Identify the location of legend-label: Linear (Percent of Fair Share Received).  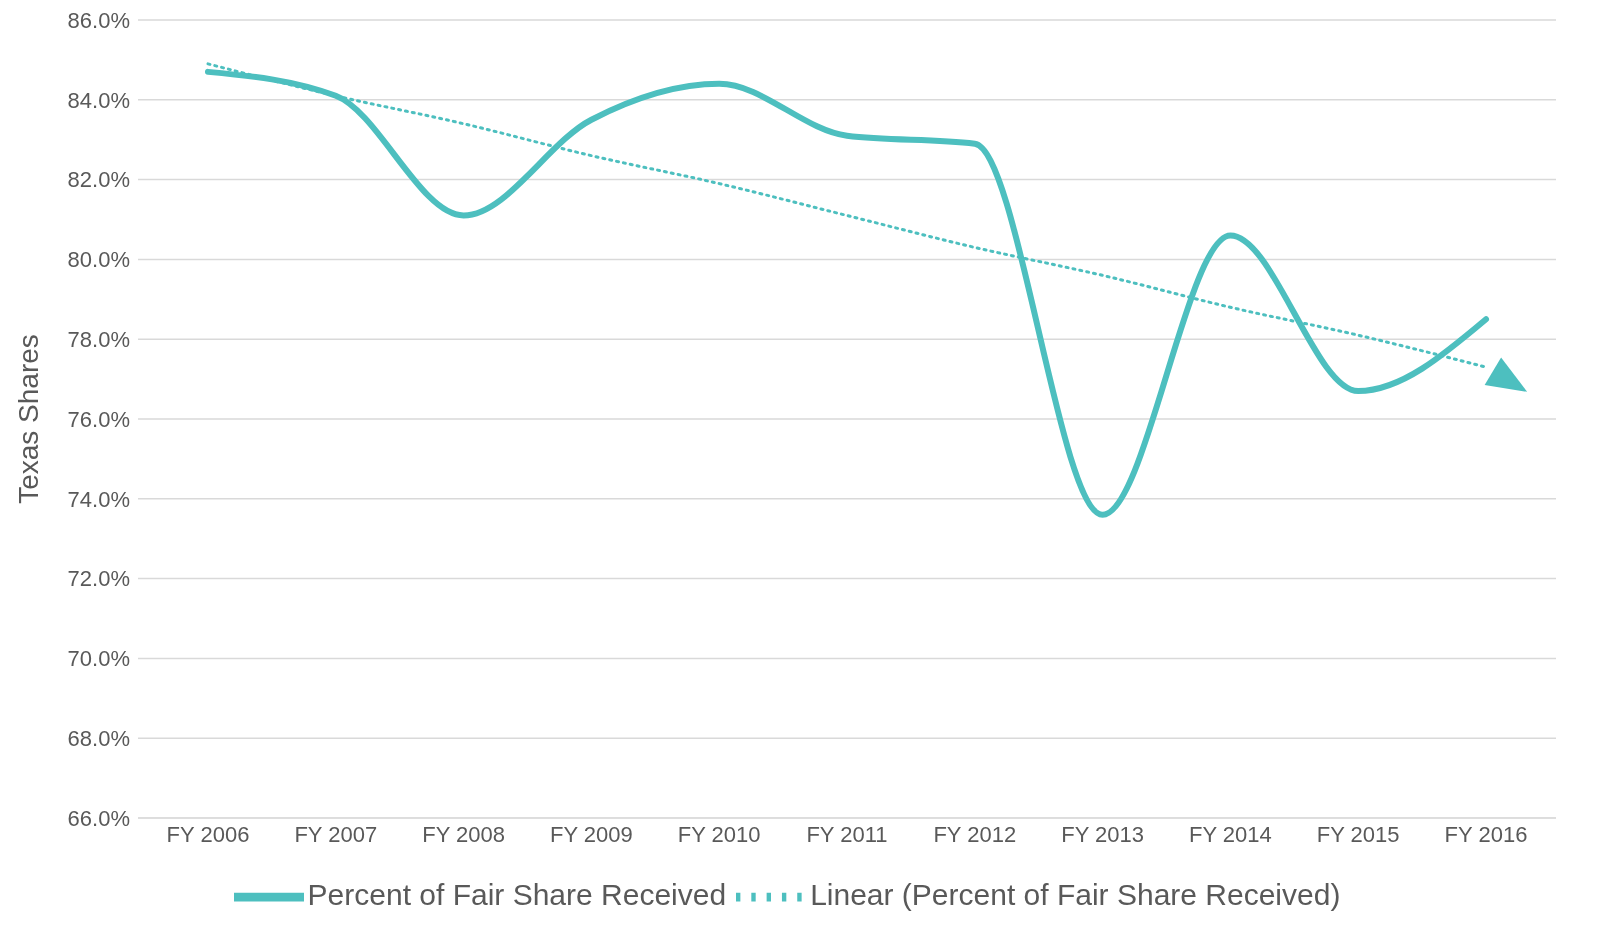
(1075, 894).